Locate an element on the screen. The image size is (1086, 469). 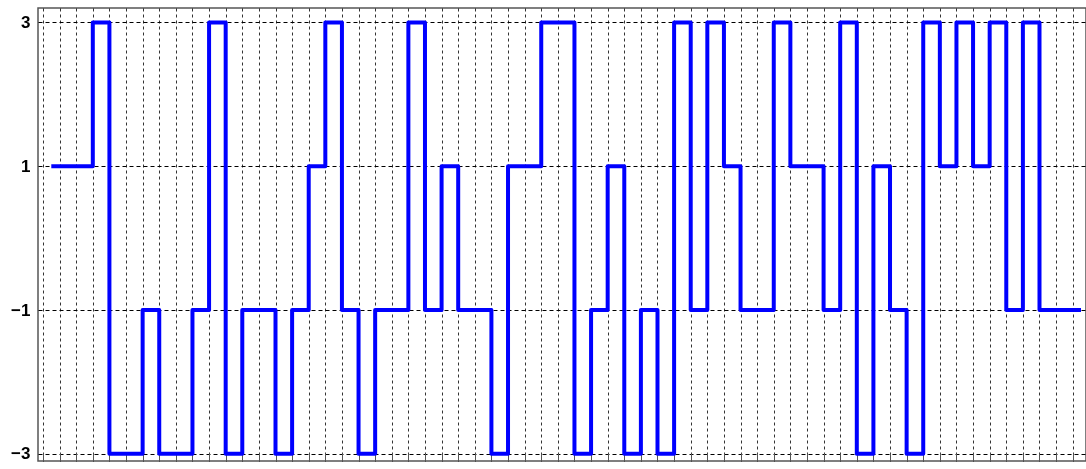
y-tick-label: −3 is located at coordinates (21, 454).